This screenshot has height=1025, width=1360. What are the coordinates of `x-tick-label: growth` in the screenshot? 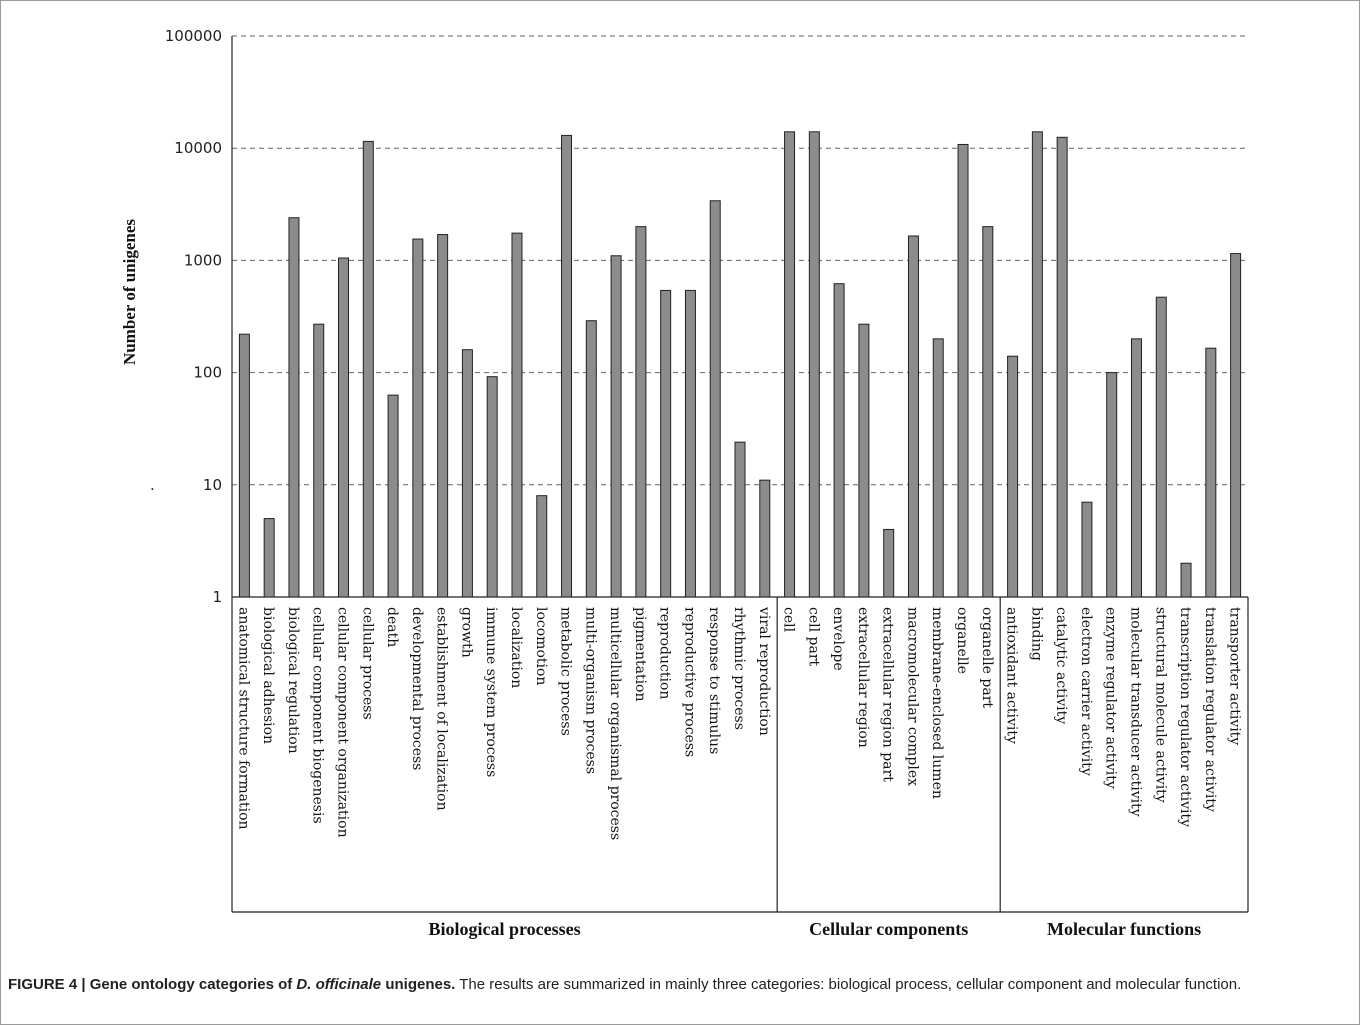 It's located at (466, 632).